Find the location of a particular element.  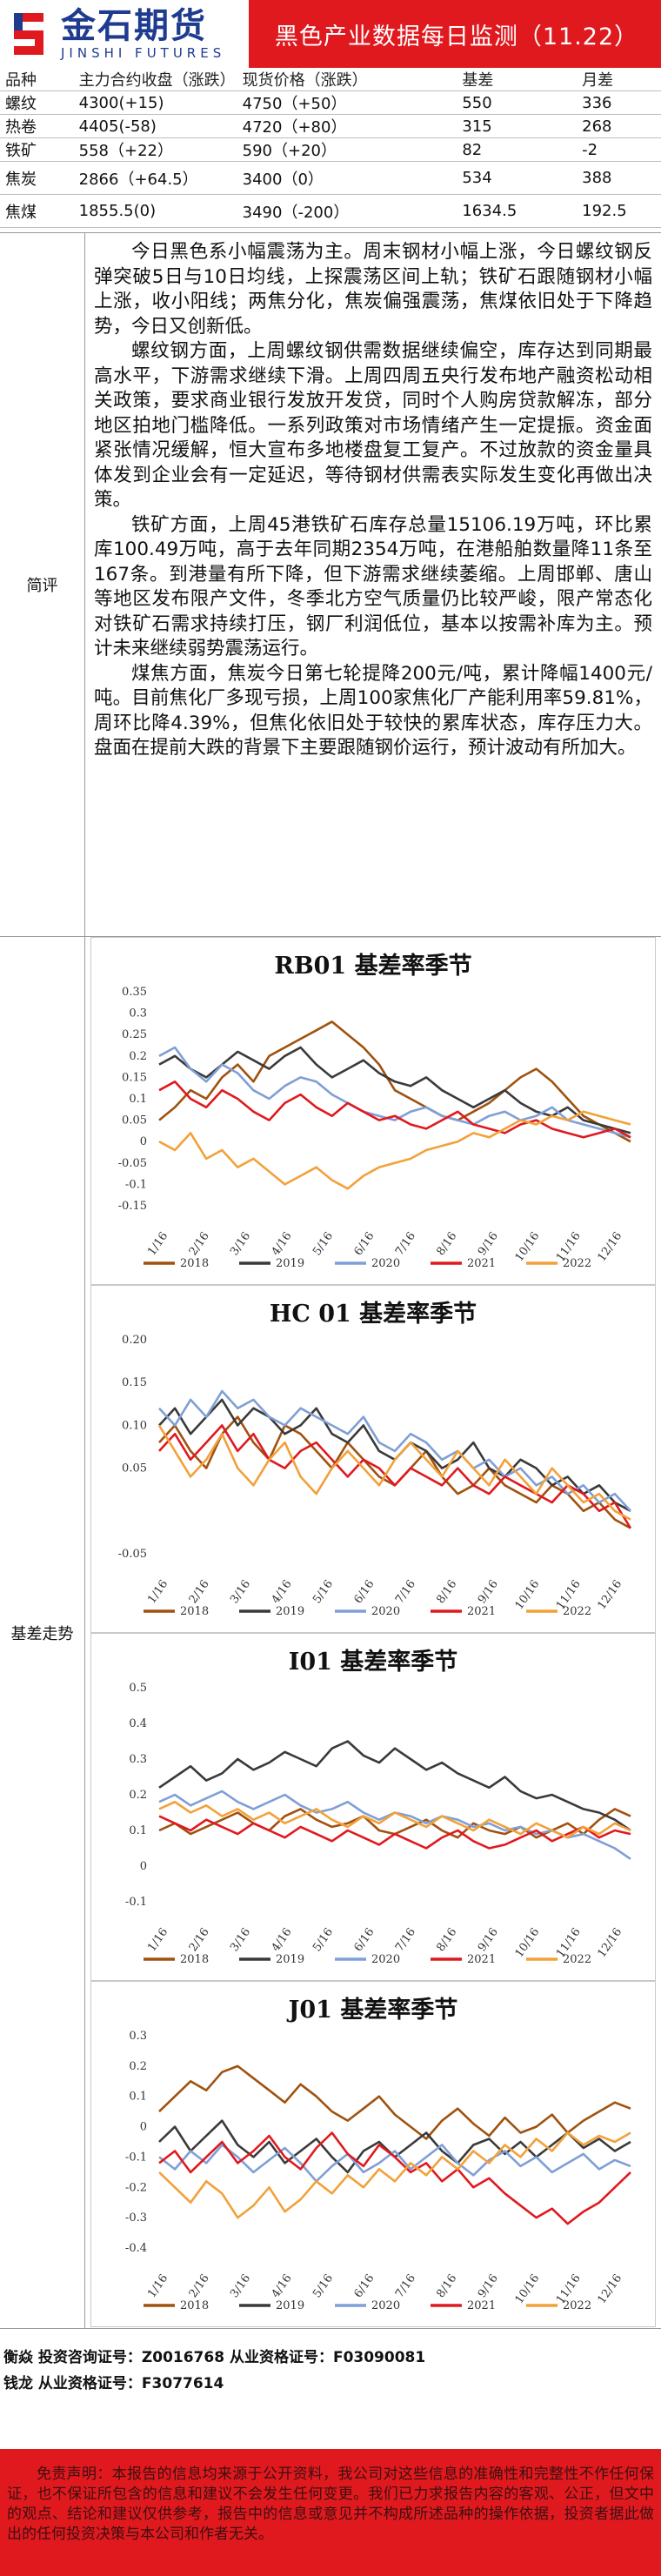

table-row: 热卷 4405(-58) 4720（+80） 315 268 is located at coordinates (330, 126).